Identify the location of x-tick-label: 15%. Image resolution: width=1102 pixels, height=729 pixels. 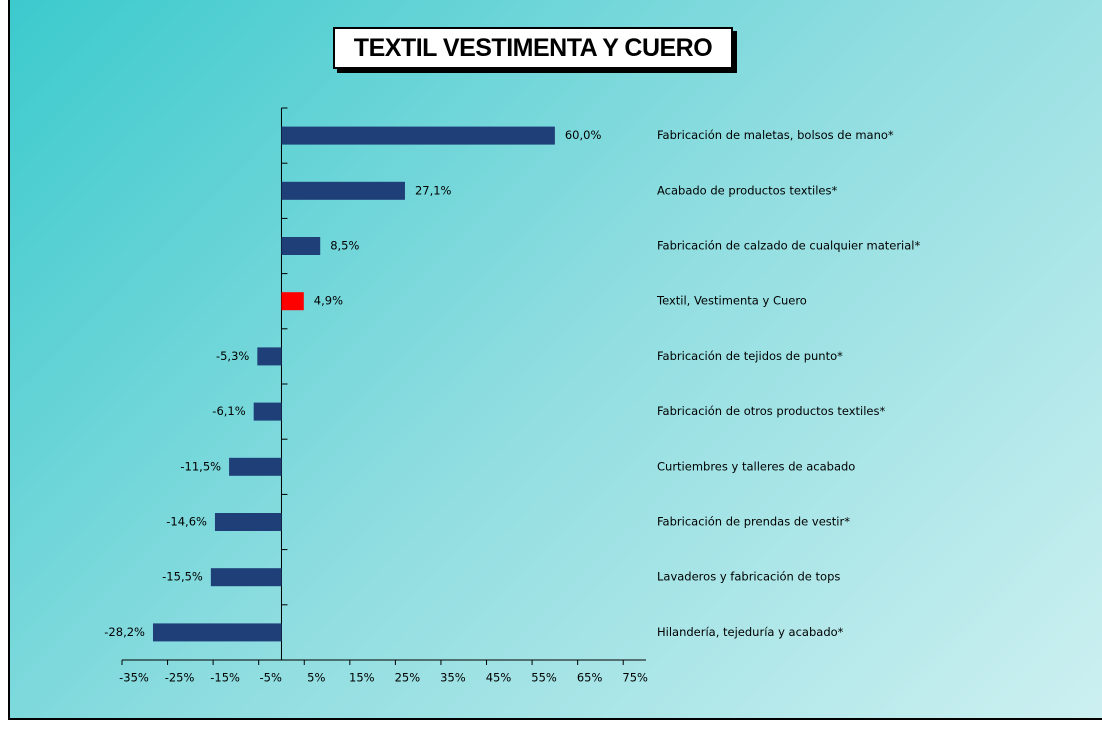
(362, 678).